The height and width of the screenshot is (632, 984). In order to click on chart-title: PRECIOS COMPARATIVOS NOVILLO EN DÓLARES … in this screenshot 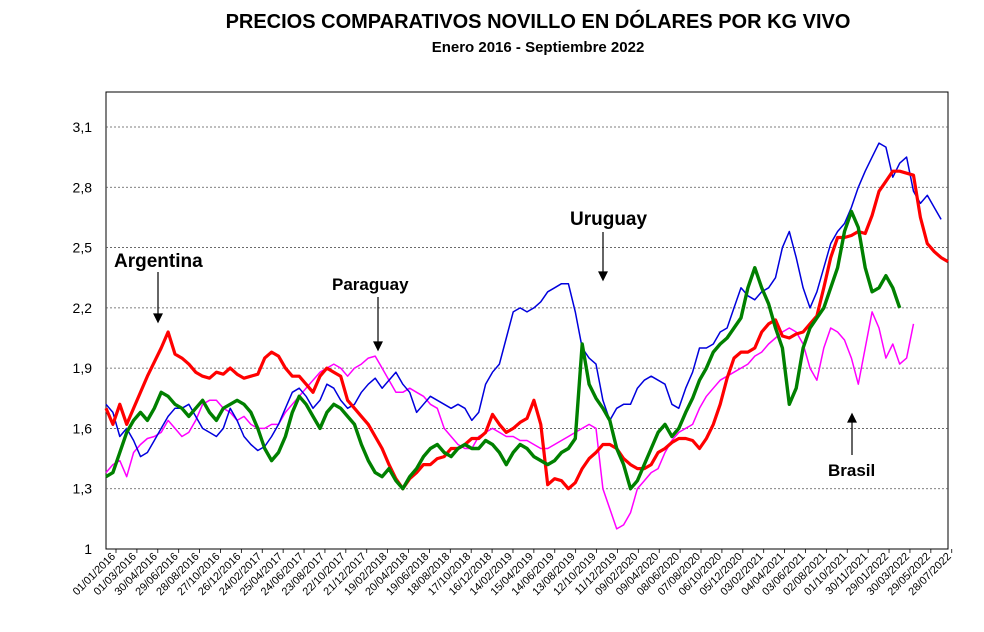, I will do `click(538, 21)`.